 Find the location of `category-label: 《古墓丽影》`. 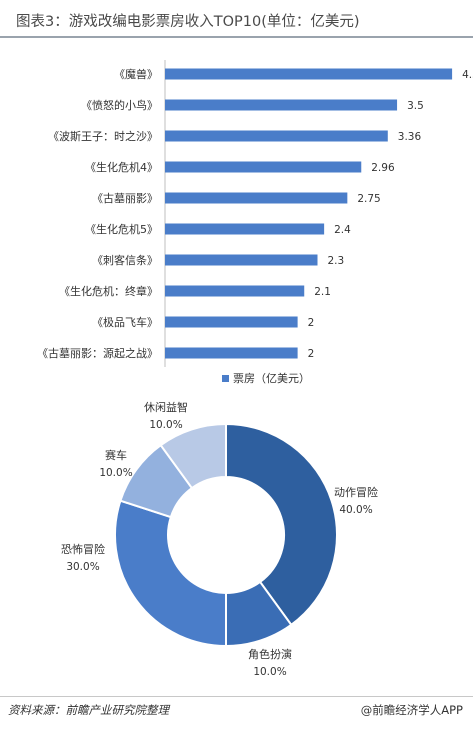

category-label: 《古墓丽影》 is located at coordinates (125, 198).